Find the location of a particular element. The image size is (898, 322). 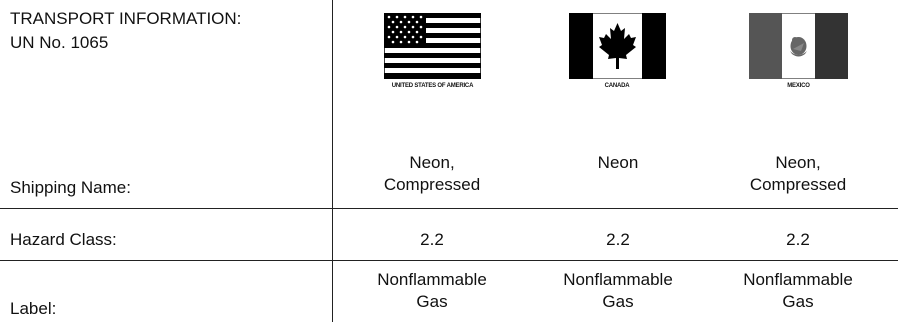

label-row-label: Label: is located at coordinates (33, 308).